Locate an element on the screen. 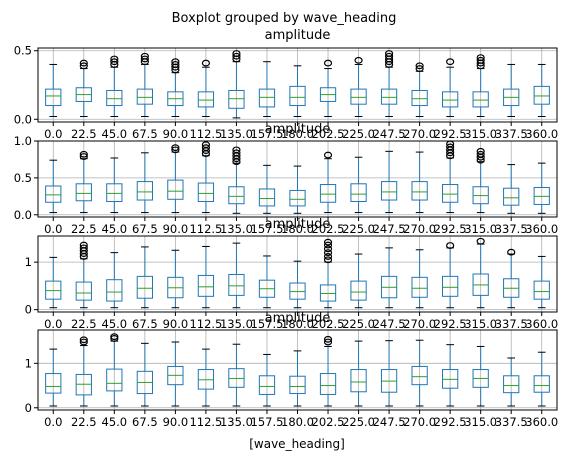  box-315.0 is located at coordinates (480, 86).